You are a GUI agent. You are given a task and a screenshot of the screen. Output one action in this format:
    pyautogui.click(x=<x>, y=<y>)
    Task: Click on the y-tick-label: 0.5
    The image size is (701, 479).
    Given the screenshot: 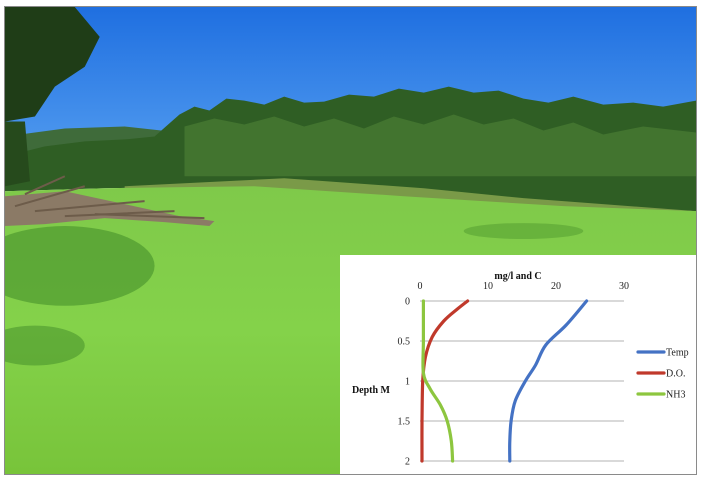 What is the action you would take?
    pyautogui.click(x=404, y=342)
    